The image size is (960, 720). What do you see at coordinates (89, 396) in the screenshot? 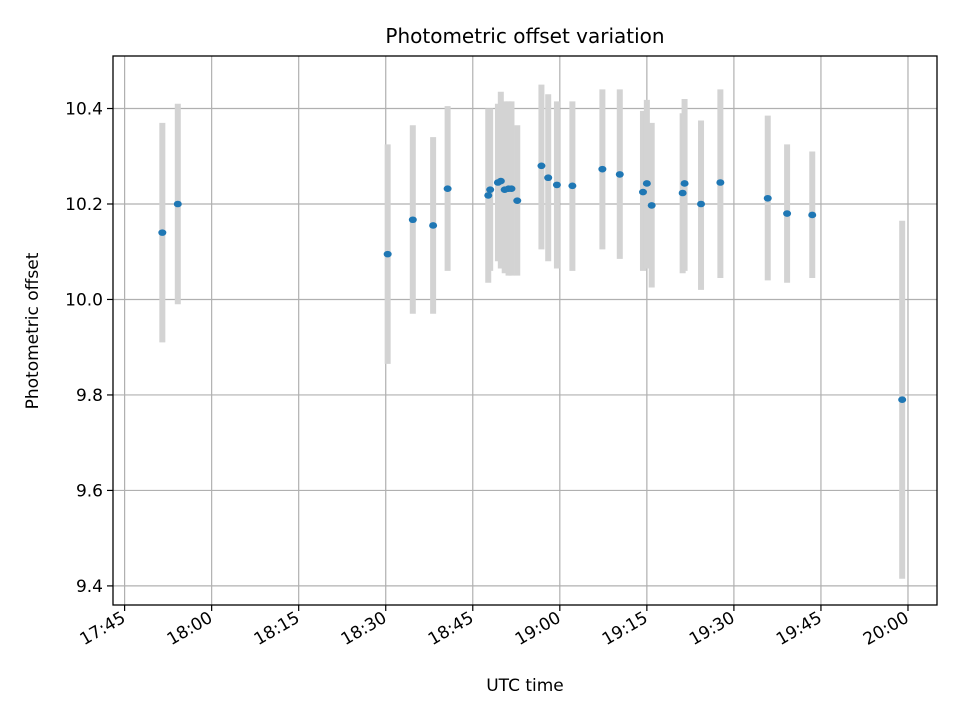
I see `y-tick-label: 9.8` at bounding box center [89, 396].